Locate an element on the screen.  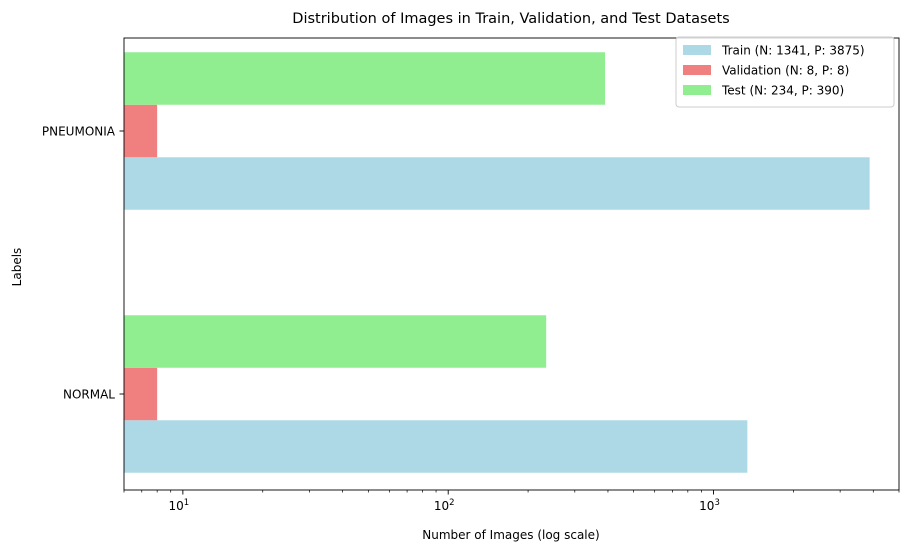
y-tick-label-normal: NORMAL is located at coordinates (89, 395).